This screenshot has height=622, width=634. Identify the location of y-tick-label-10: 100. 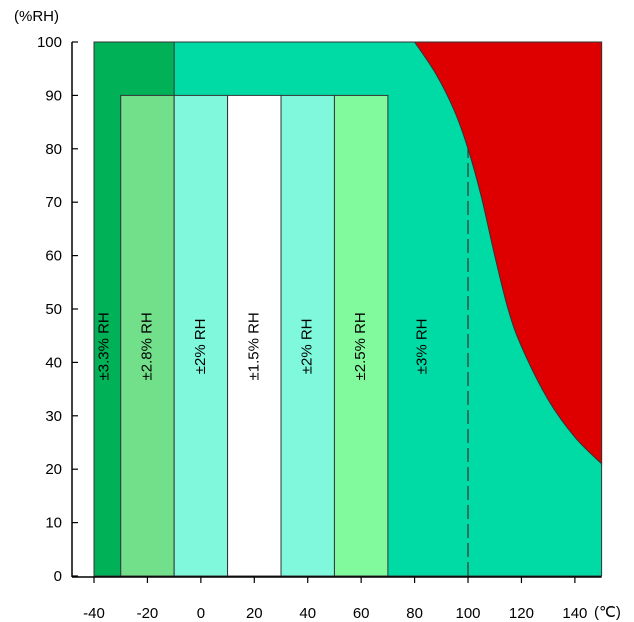
(49, 42).